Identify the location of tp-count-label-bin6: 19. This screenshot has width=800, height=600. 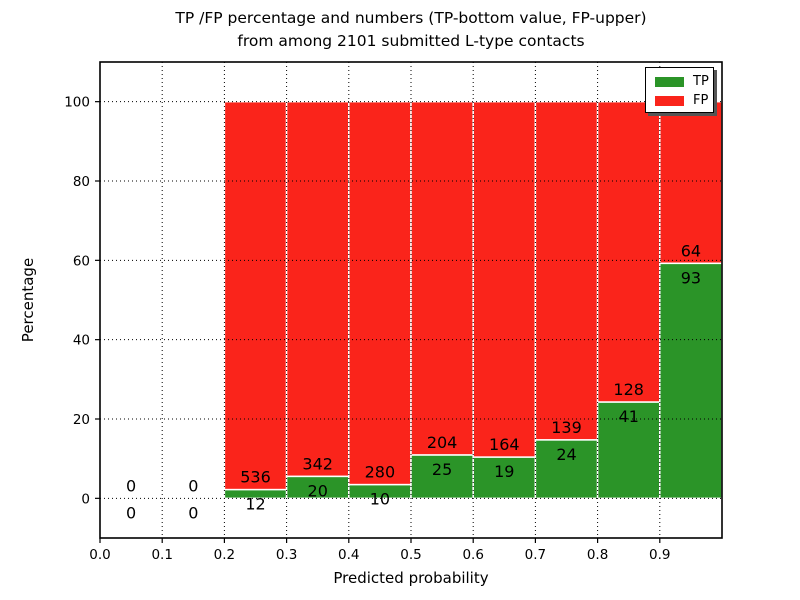
(504, 471).